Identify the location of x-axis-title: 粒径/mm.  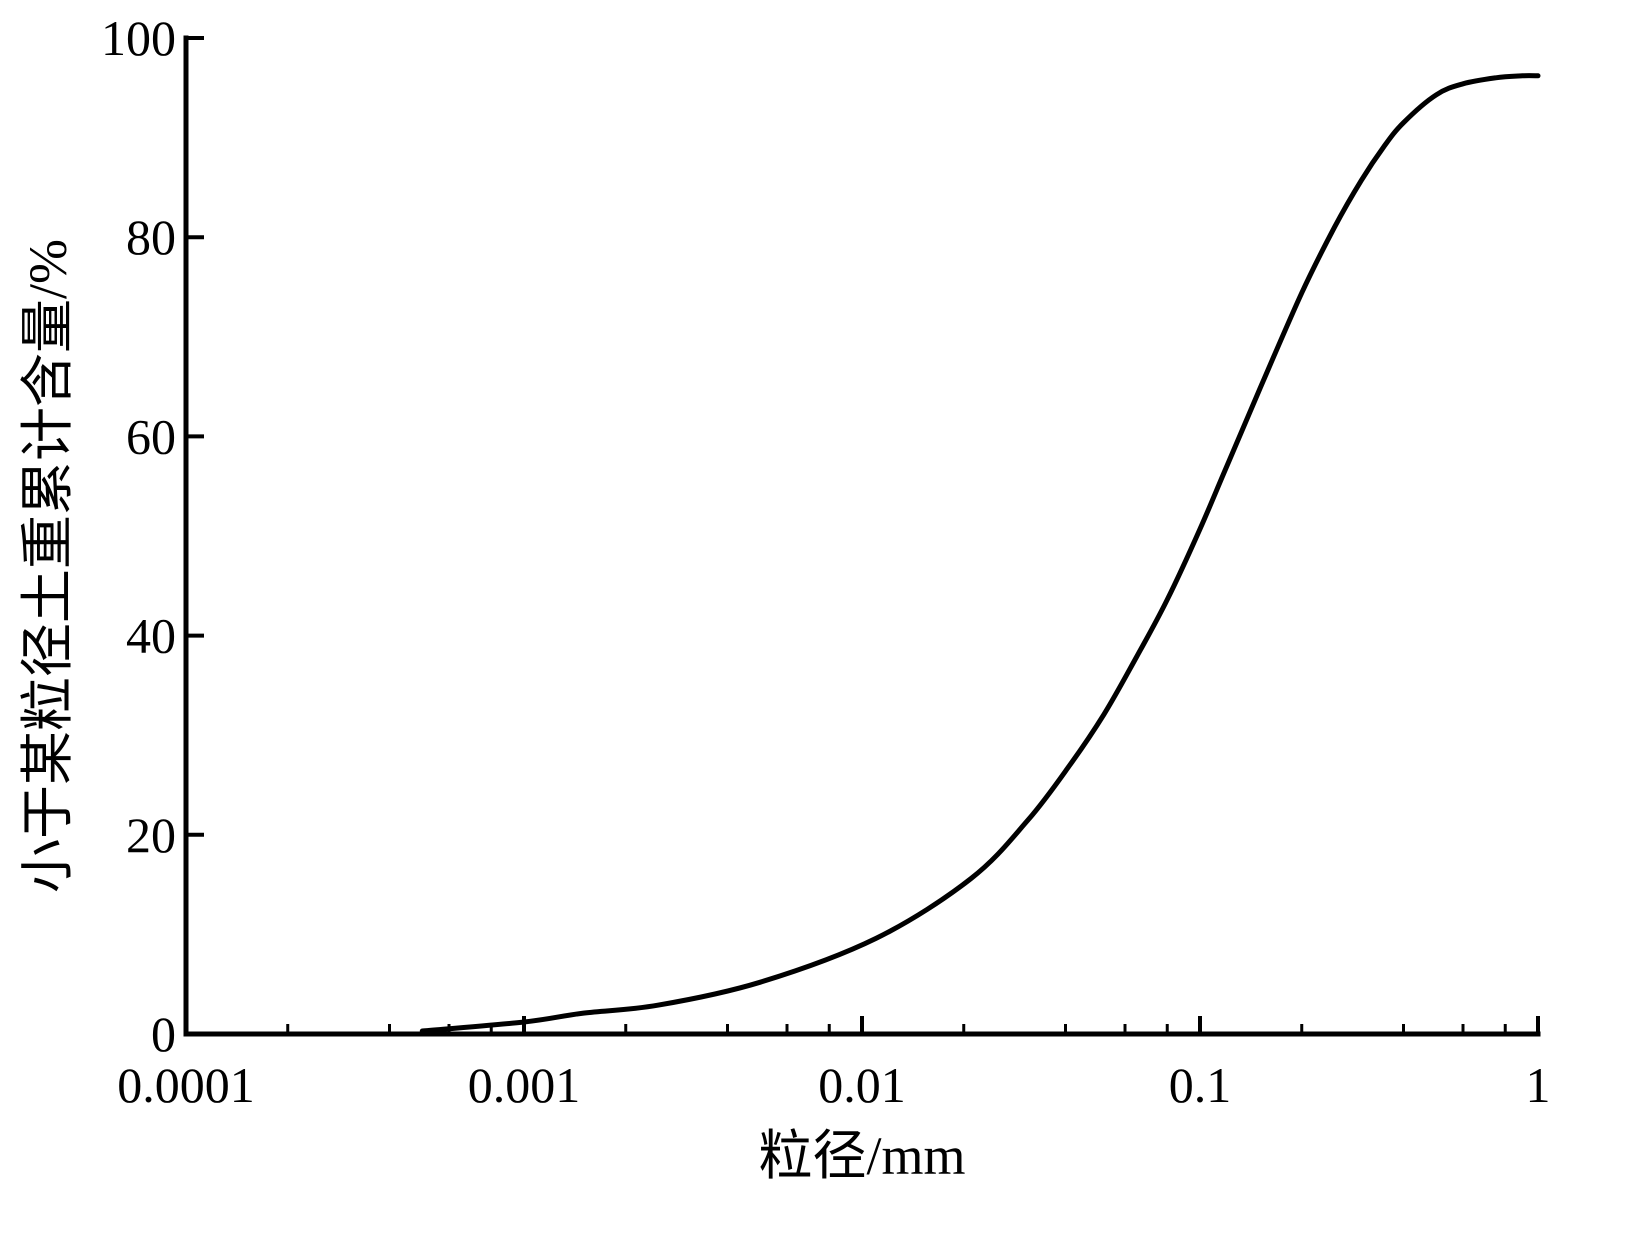
(861, 1156).